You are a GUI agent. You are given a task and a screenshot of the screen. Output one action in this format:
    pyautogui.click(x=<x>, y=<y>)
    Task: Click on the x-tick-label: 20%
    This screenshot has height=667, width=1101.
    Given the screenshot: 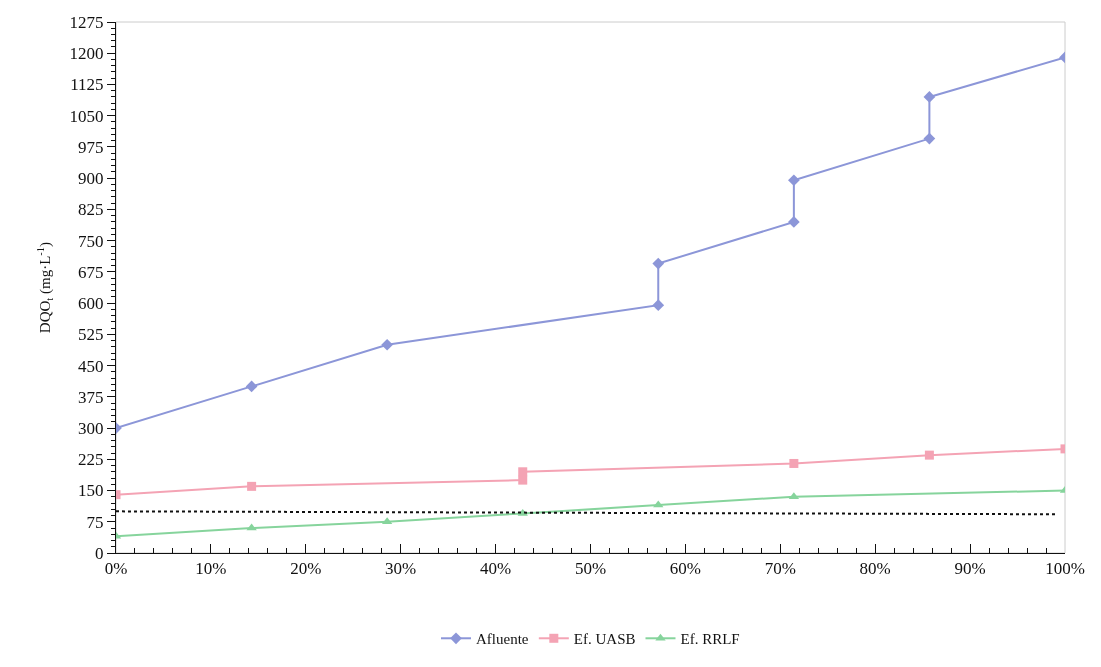 What is the action you would take?
    pyautogui.click(x=306, y=569)
    